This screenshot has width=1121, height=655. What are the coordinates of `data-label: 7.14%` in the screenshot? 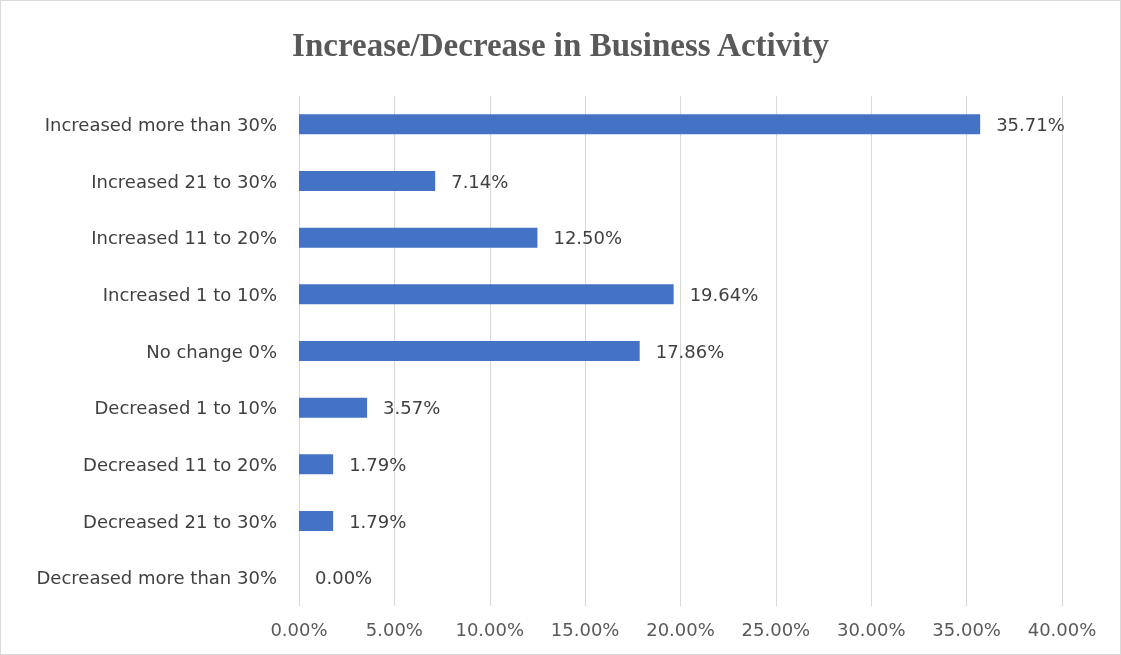 It's located at (480, 181).